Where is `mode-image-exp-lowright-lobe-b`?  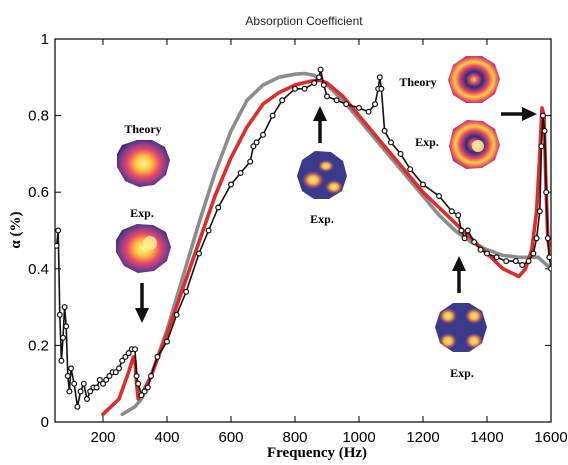 mode-image-exp-lowright-lobe-b is located at coordinates (474, 316).